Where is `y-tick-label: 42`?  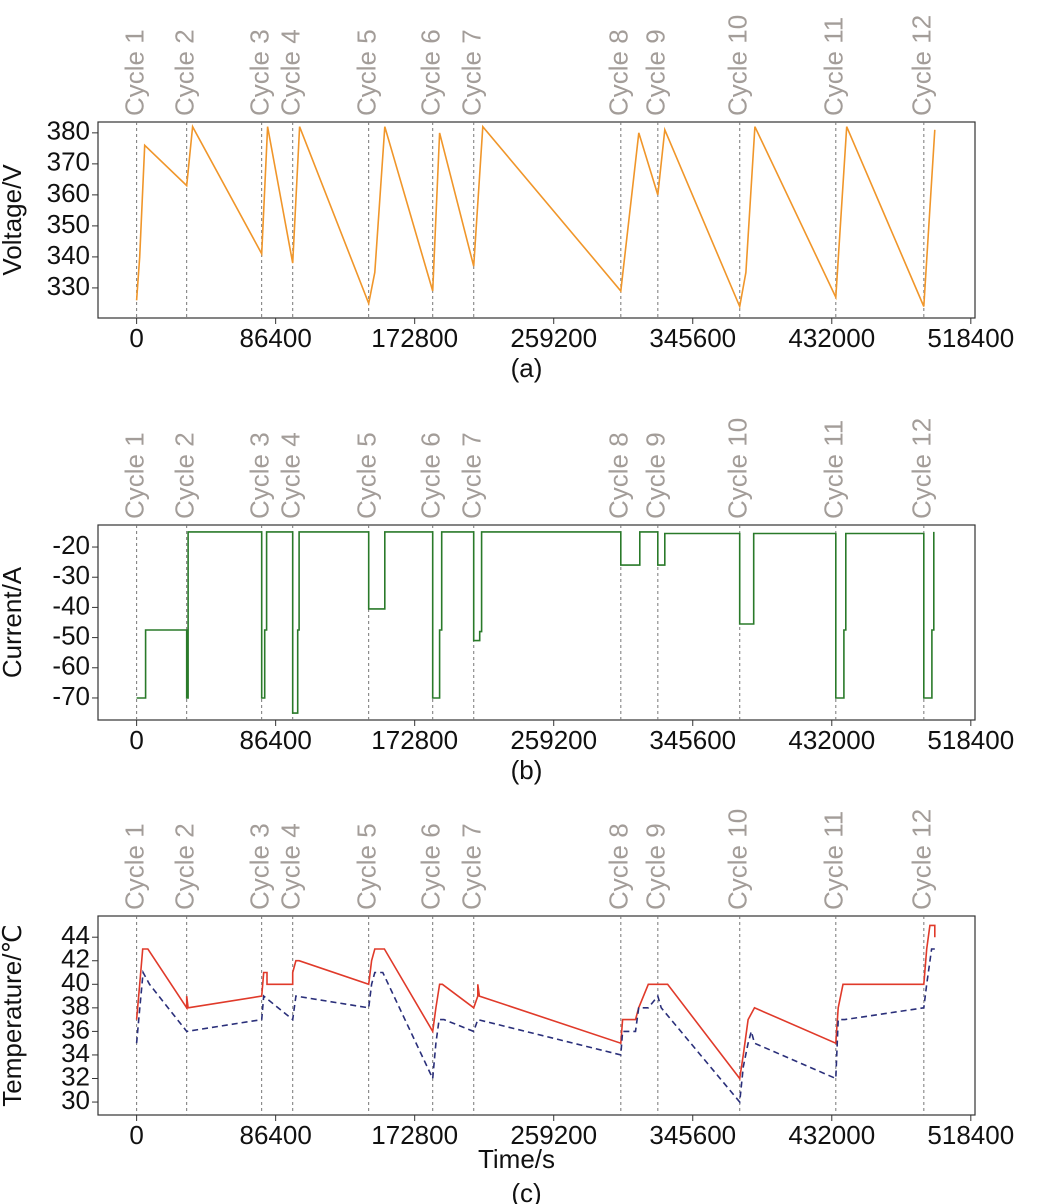
y-tick-label: 42 is located at coordinates (75, 959).